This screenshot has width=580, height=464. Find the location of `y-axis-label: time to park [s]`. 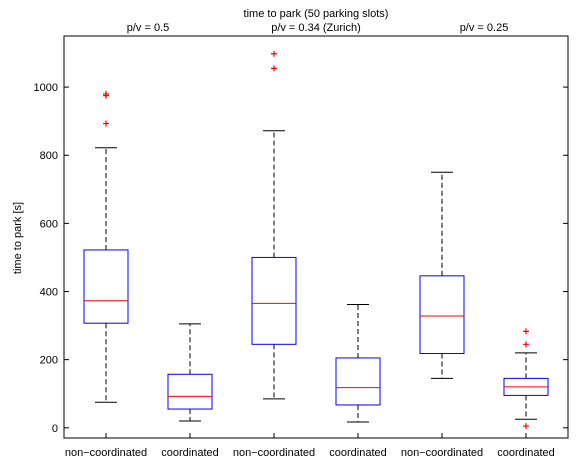

y-axis-label: time to park [s] is located at coordinates (18, 238).